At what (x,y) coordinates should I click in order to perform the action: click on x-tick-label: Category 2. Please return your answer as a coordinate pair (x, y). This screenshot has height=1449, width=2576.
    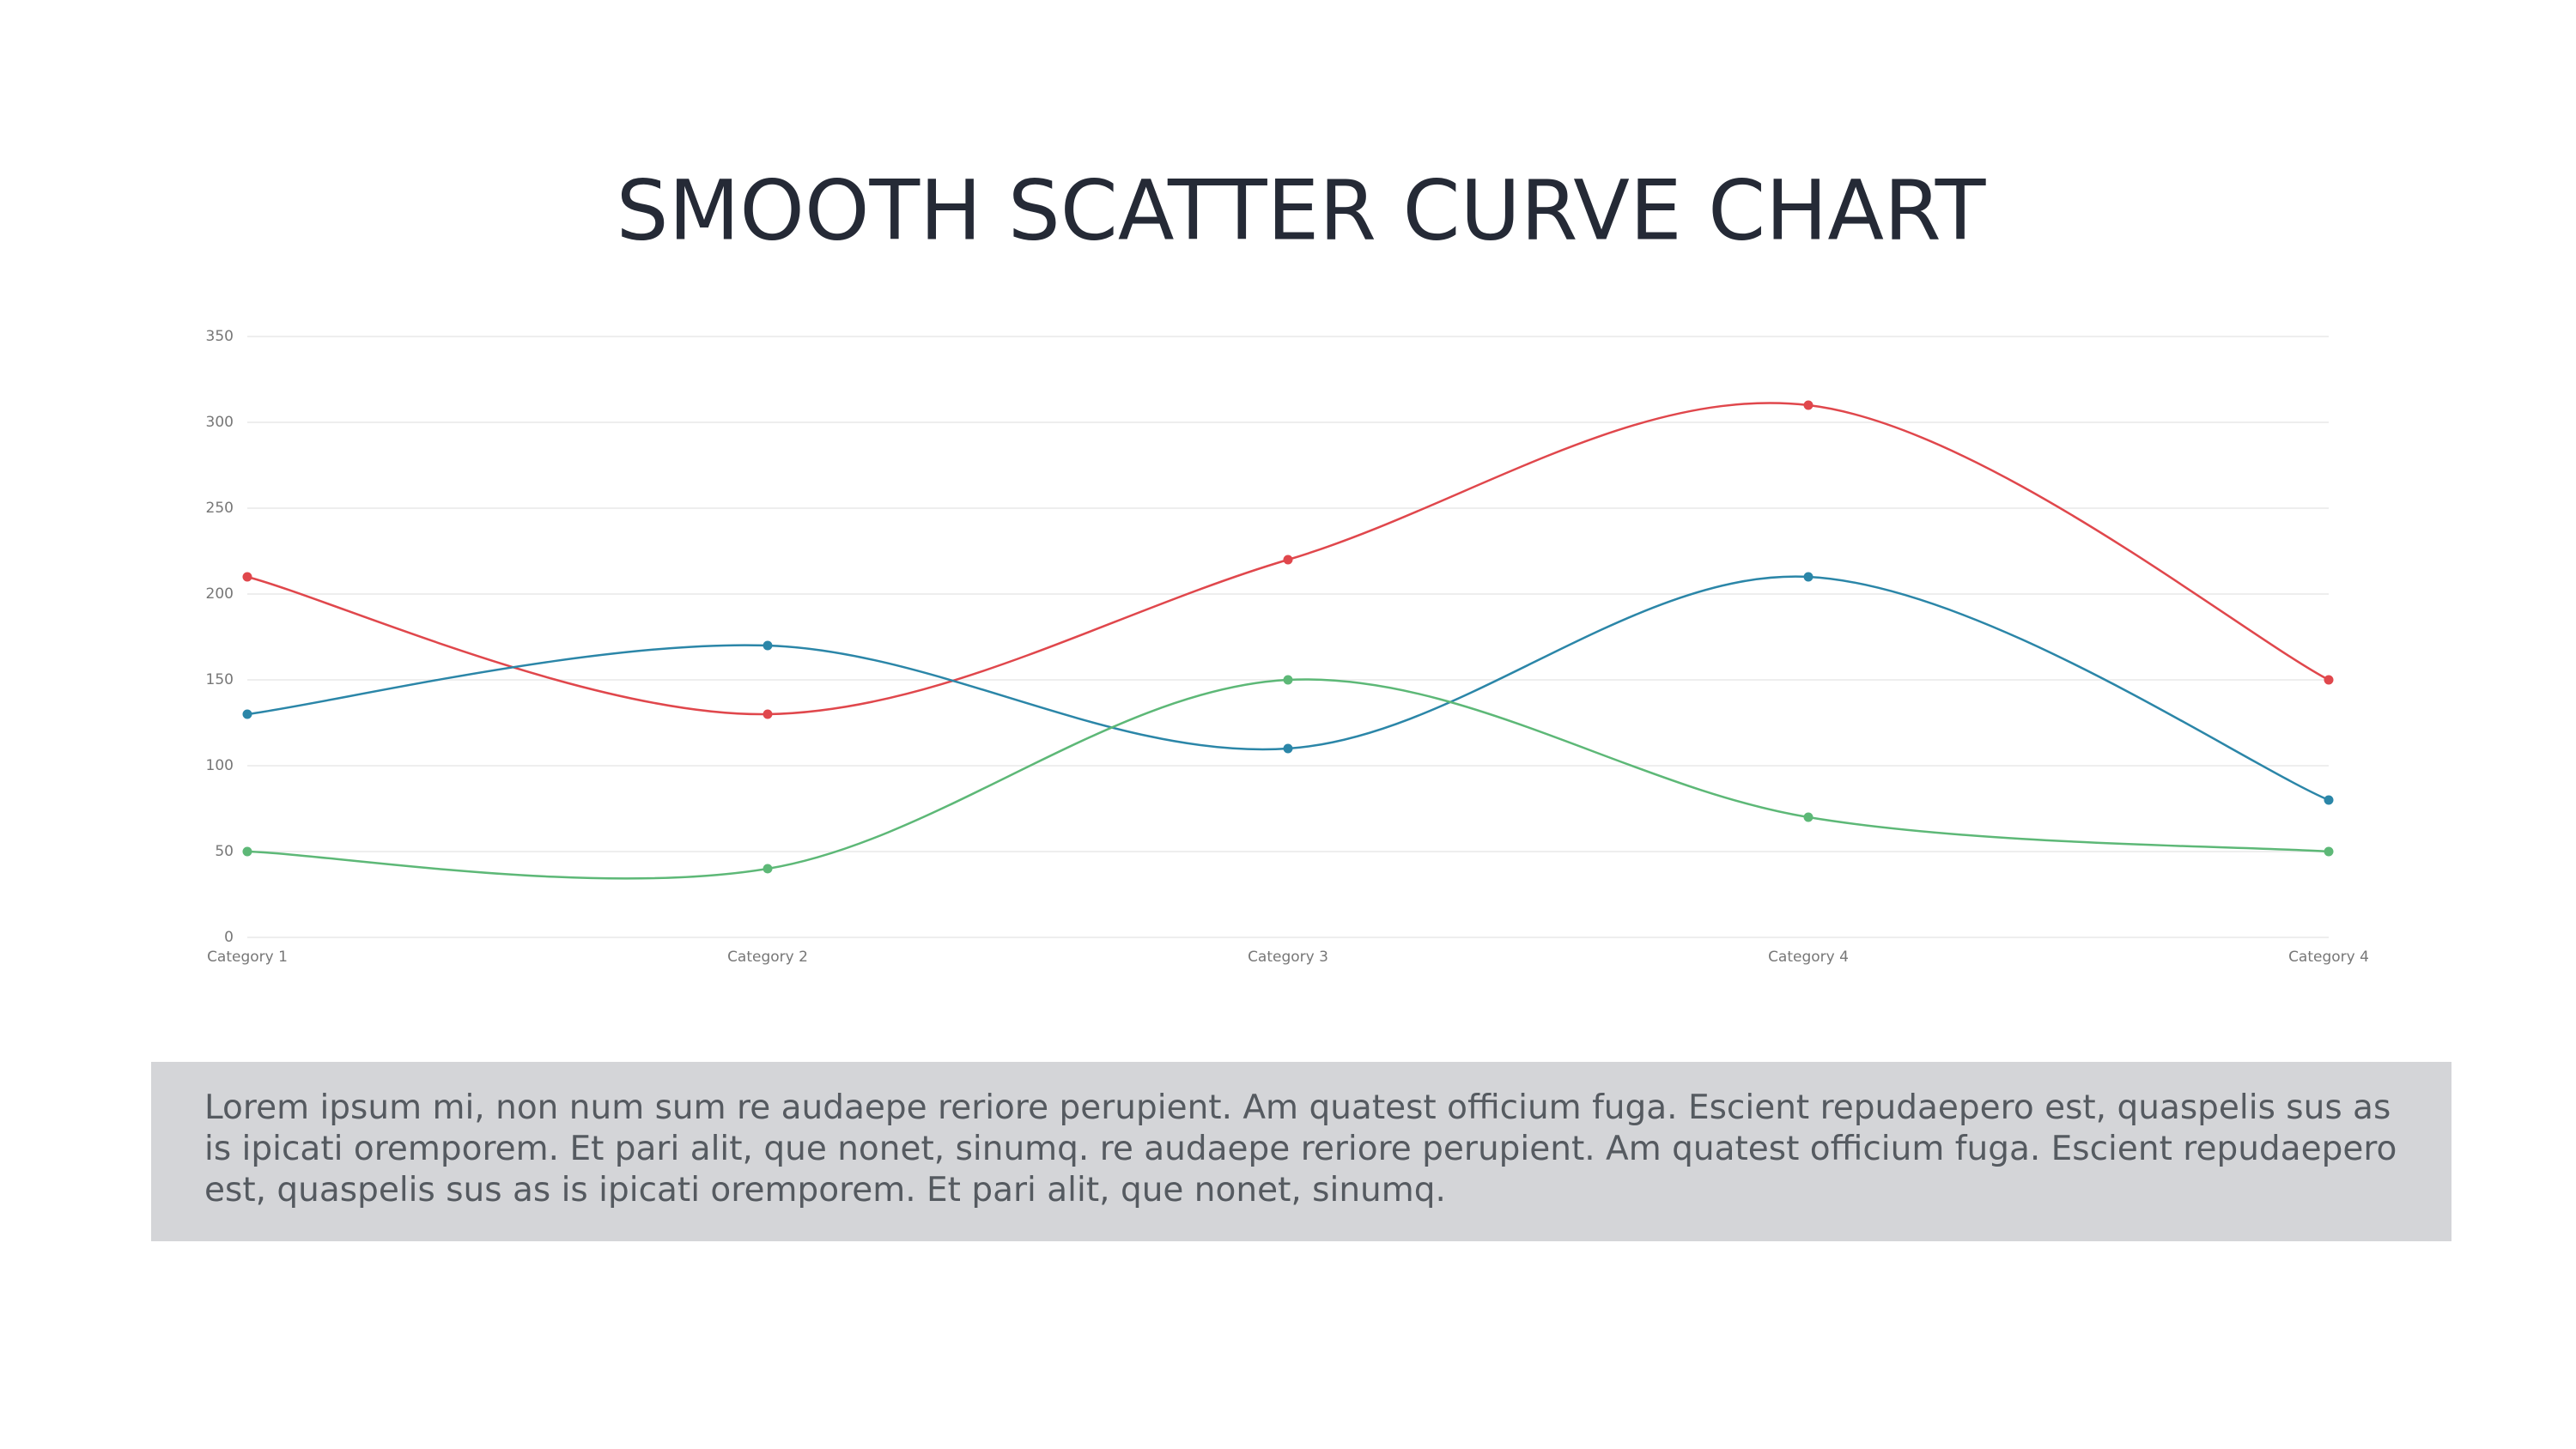
    Looking at the image, I should click on (768, 957).